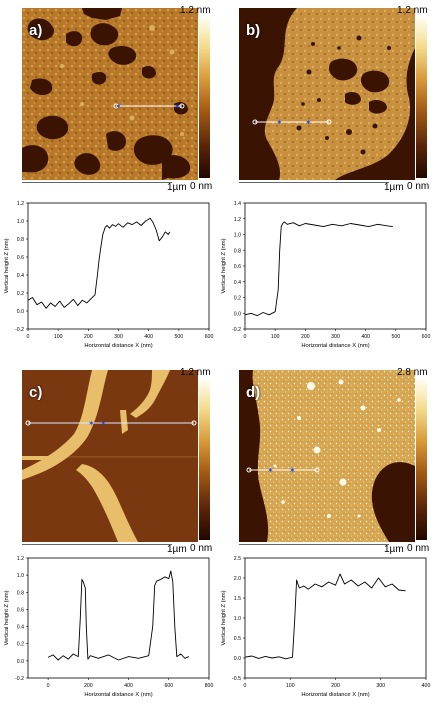  What do you see at coordinates (412, 372) in the screenshot?
I see `colorbar-max-d: 2.8 nm` at bounding box center [412, 372].